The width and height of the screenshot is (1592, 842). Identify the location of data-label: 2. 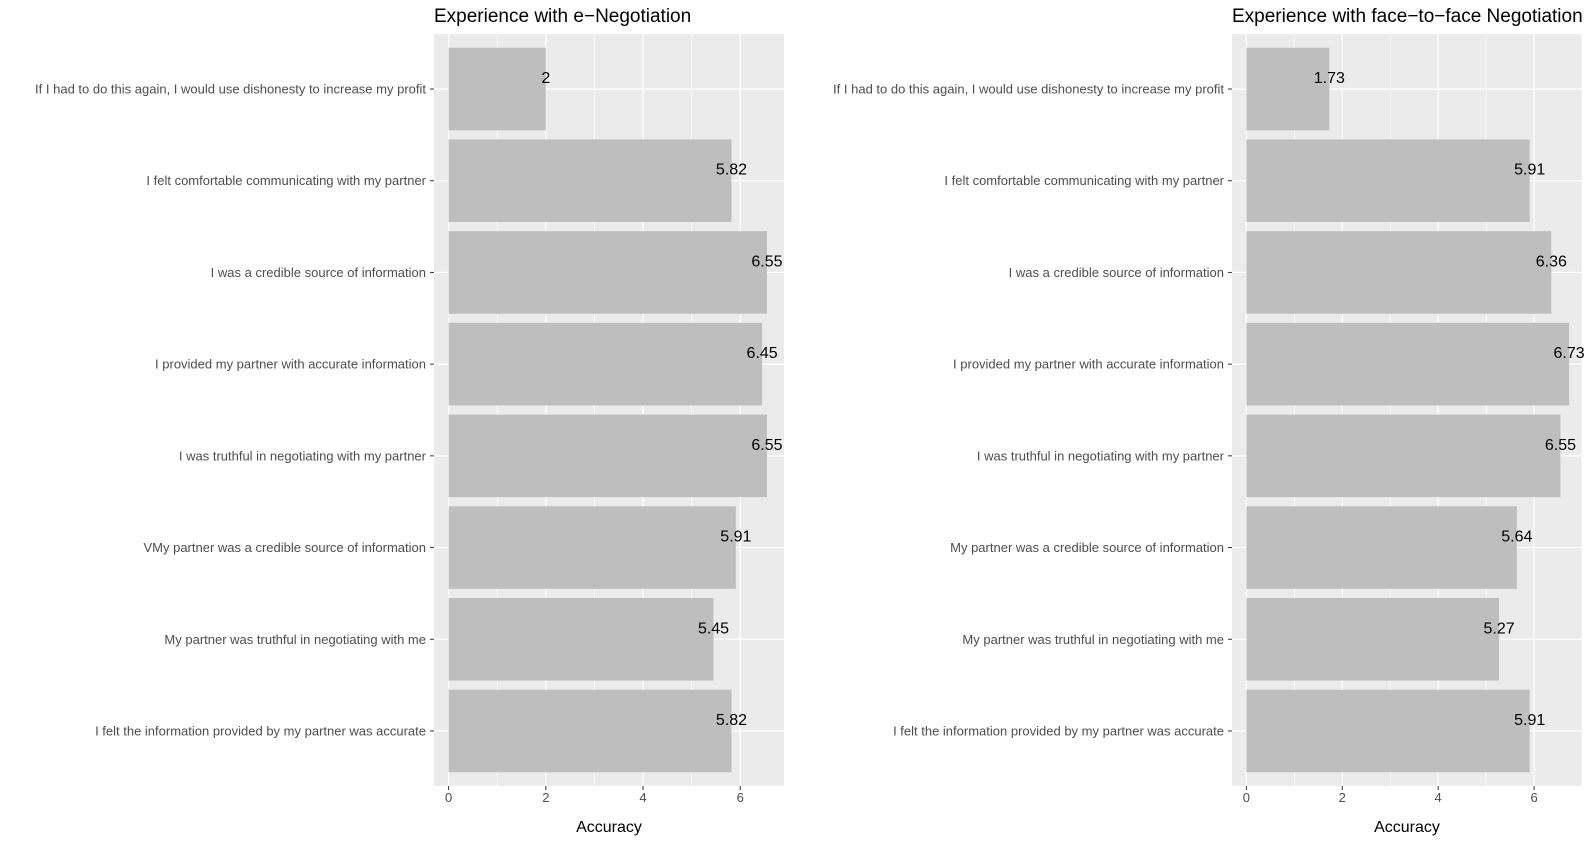
(545, 78).